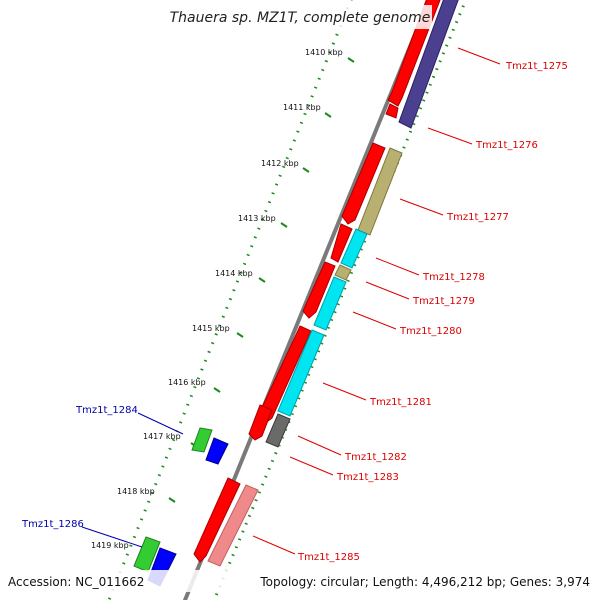  I want to click on gene-label-1284: Tmz1t_1284, so click(106, 410).